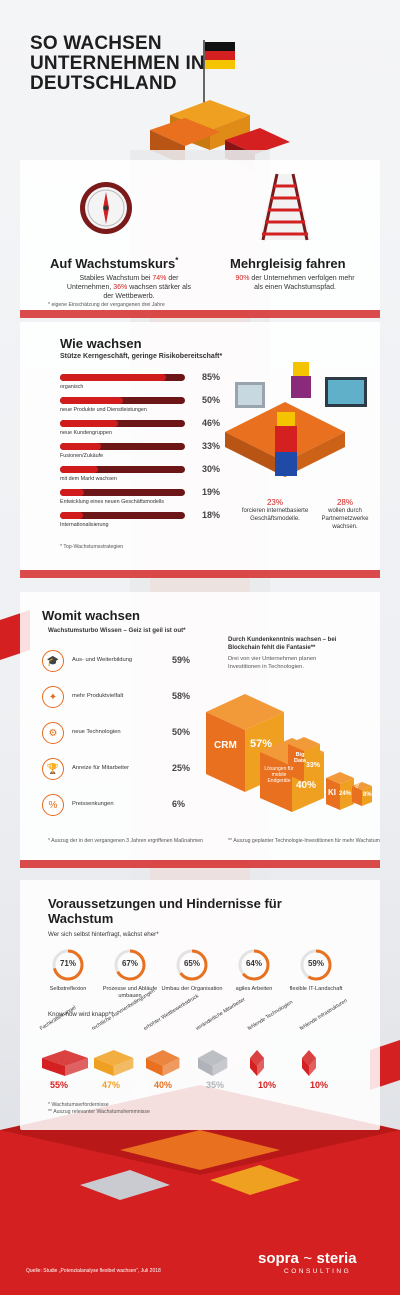 This screenshot has width=400, height=1295. Describe the element at coordinates (103, 410) in the screenshot. I see `bar-label: neue Produkte und Dienstleistungen` at that location.